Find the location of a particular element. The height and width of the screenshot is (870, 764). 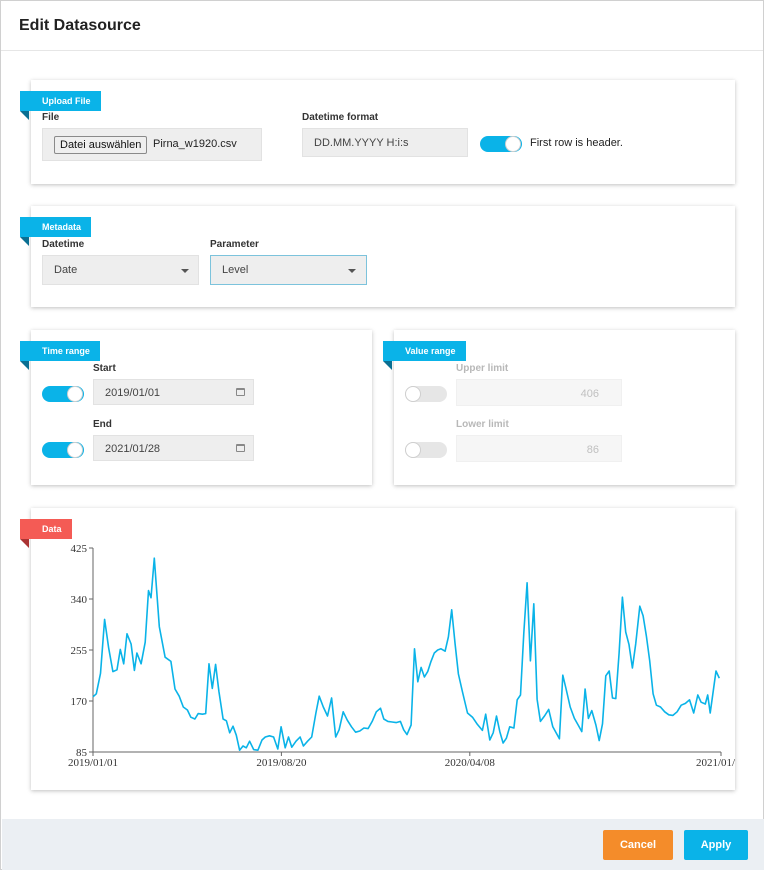

choose-file-button: Datei auswählen is located at coordinates (101, 145).